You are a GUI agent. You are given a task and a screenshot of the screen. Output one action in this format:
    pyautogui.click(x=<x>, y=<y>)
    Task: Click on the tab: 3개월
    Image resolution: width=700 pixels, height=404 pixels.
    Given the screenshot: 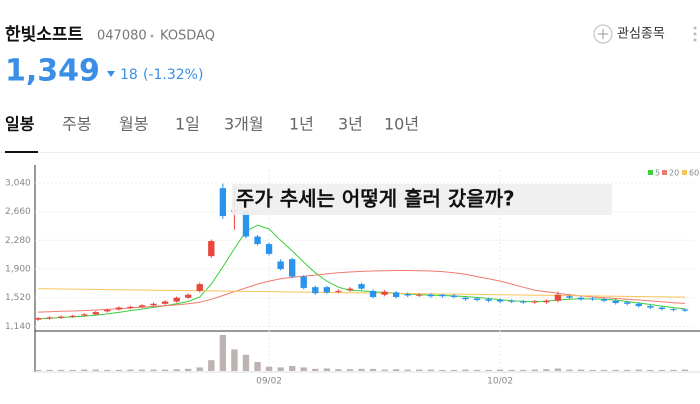 What is the action you would take?
    pyautogui.click(x=244, y=124)
    